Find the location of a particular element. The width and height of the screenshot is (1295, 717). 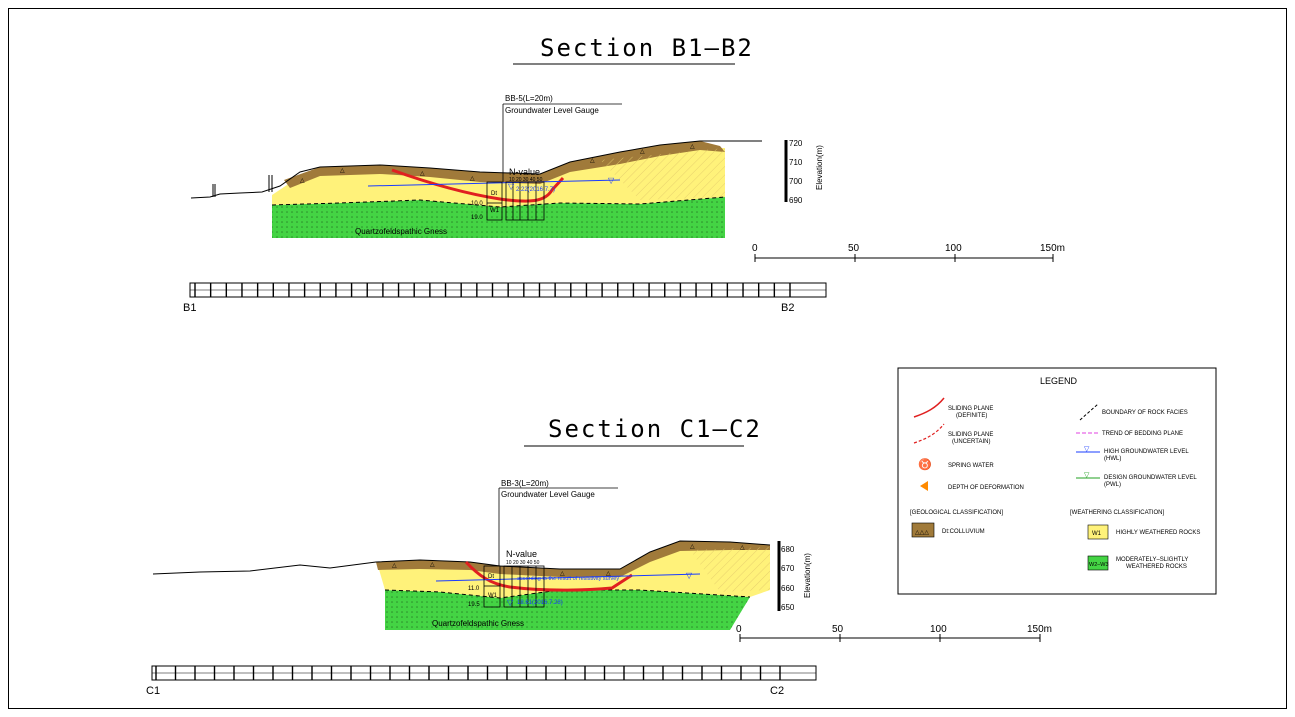

section-b-rock-label: Quartzofeldspathic Gness is located at coordinates (401, 231).